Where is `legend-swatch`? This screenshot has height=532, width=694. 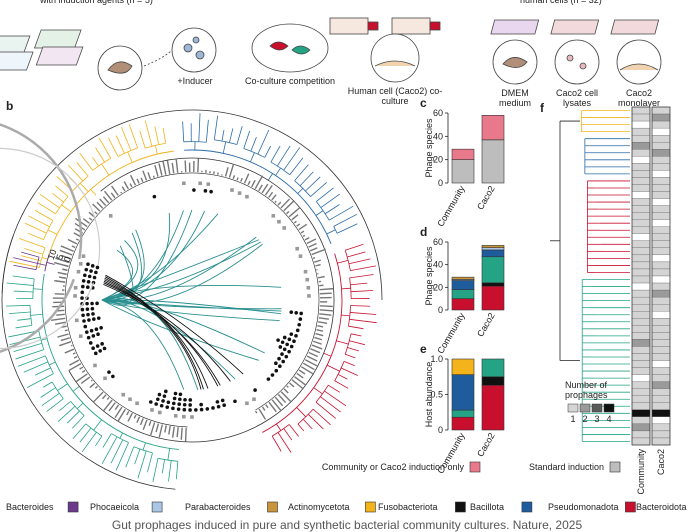
legend-swatch is located at coordinates (157, 507).